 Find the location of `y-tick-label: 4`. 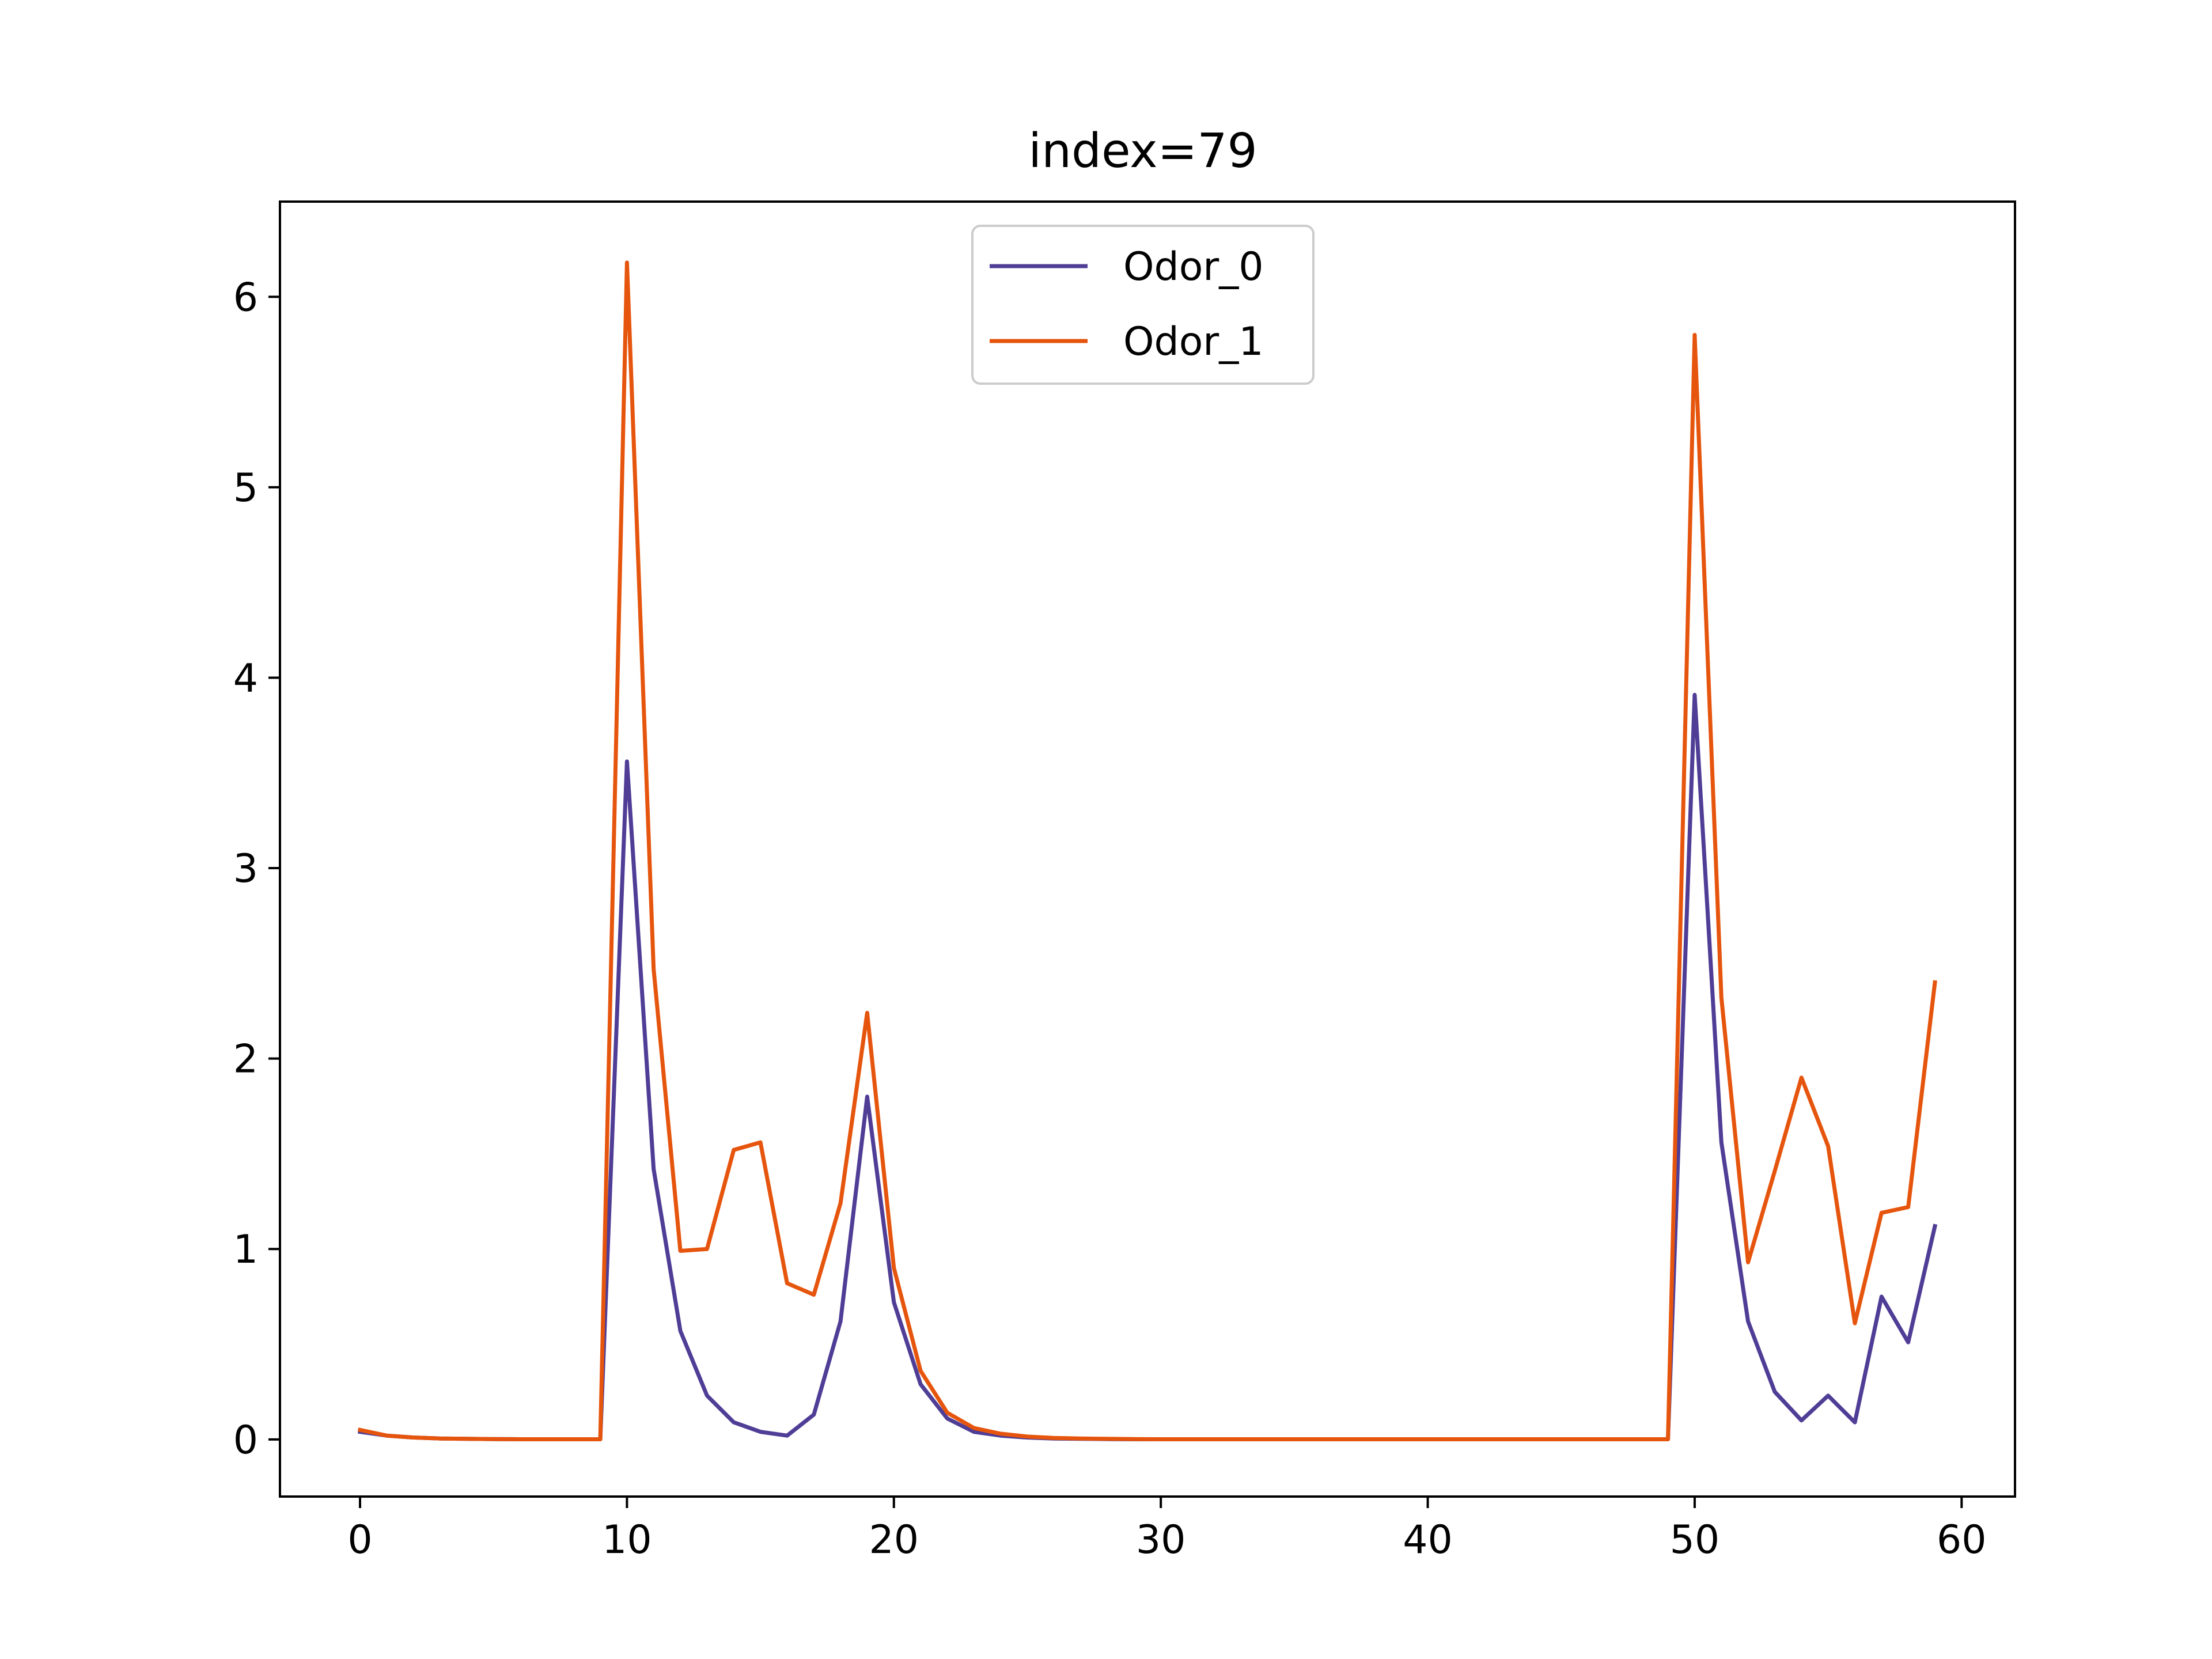

y-tick-label: 4 is located at coordinates (245, 678).